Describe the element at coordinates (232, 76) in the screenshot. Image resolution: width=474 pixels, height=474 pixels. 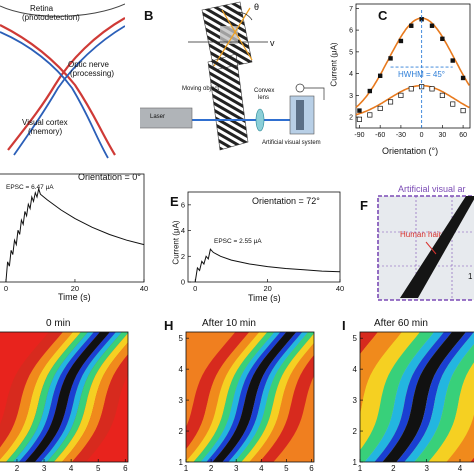
I see `setup-diagram` at that location.